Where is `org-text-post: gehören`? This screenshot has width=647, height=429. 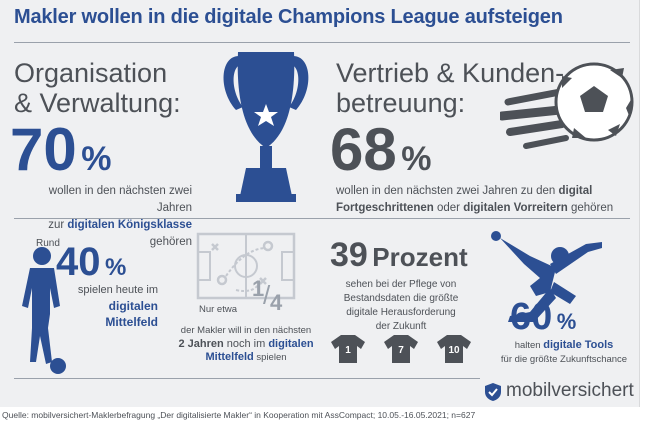 org-text-post: gehören is located at coordinates (170, 242).